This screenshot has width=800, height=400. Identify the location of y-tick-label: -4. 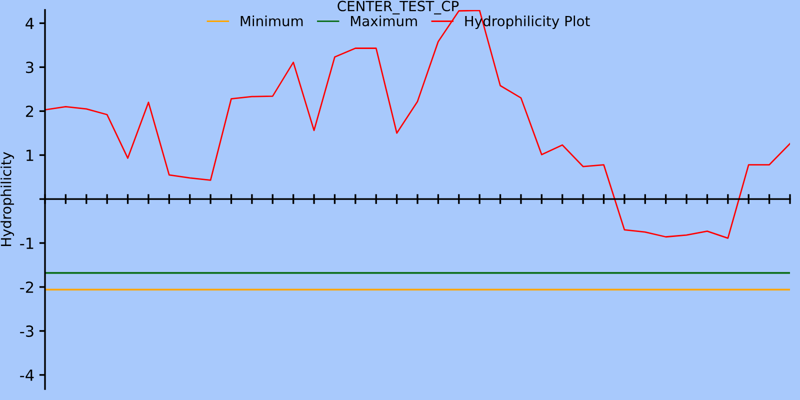
(27, 375).